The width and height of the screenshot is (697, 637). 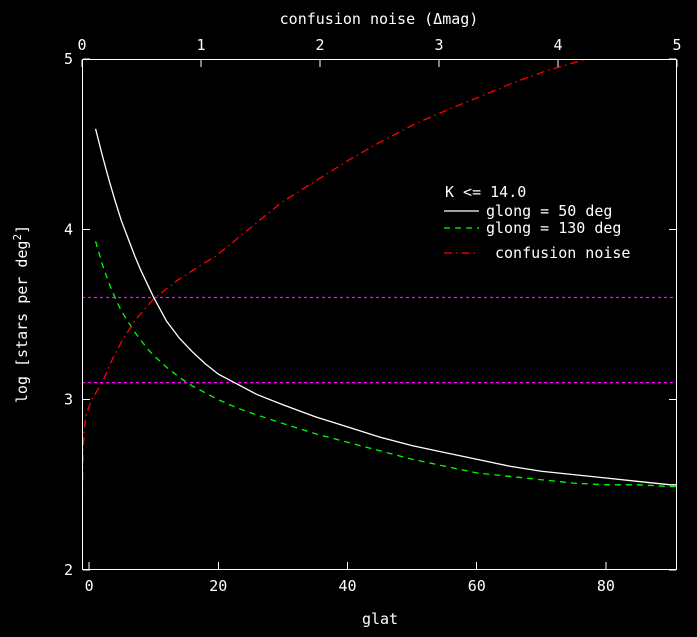 I want to click on top-tick-label: 1, so click(x=200, y=45).